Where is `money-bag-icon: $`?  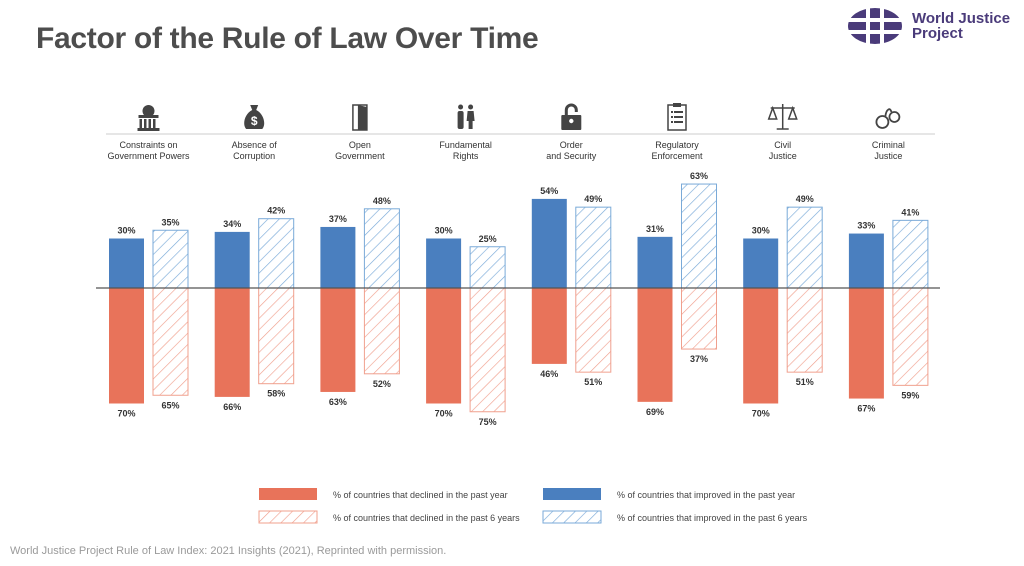 money-bag-icon: $ is located at coordinates (254, 117).